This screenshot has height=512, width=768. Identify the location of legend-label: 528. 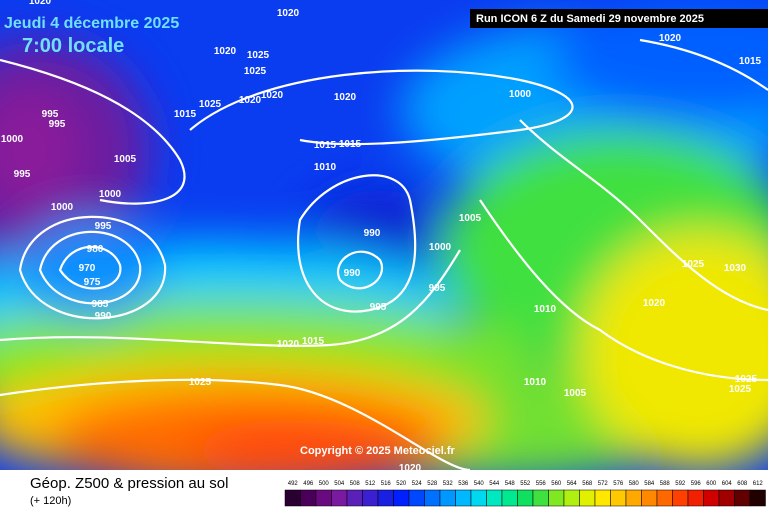
(432, 484).